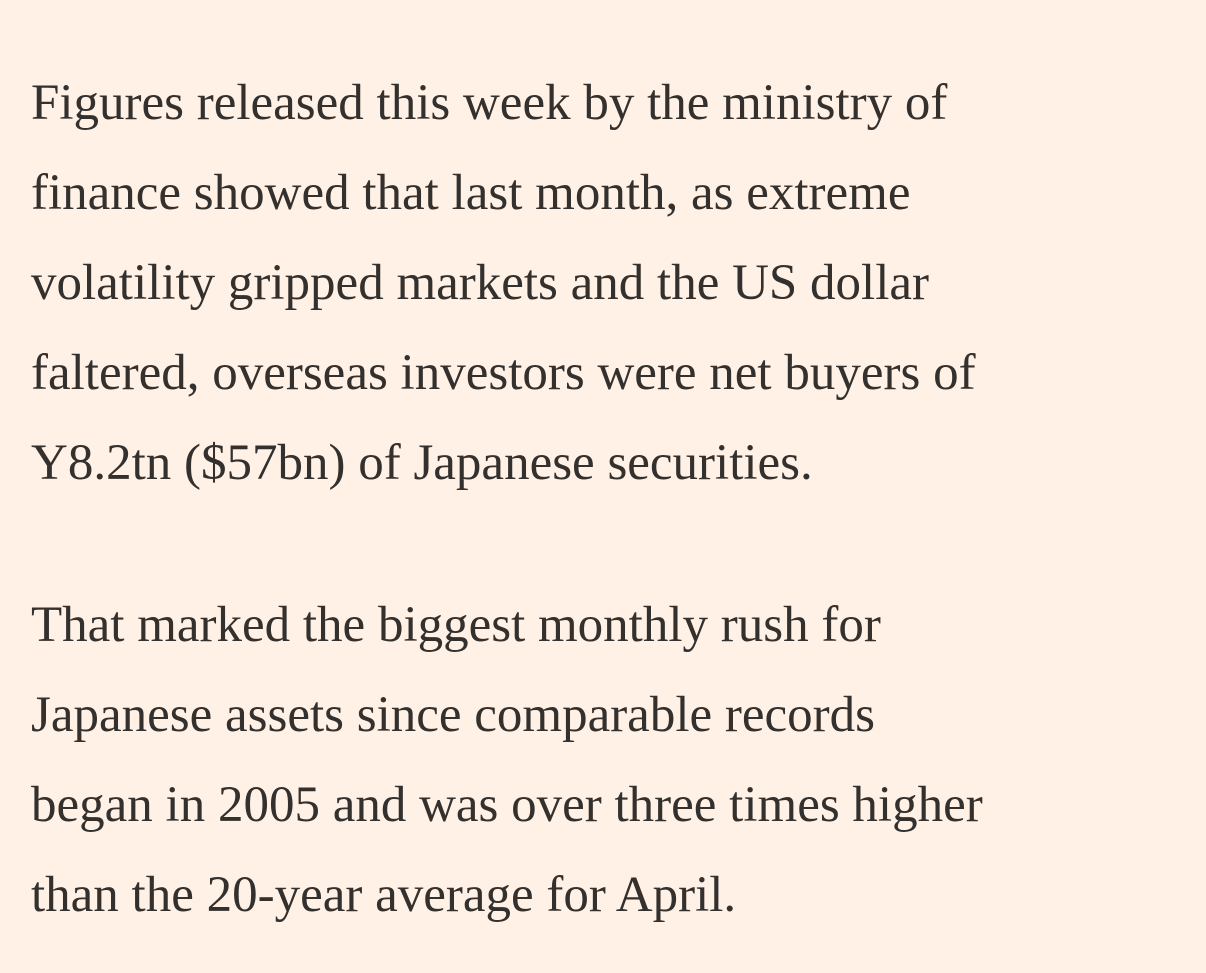 The width and height of the screenshot is (1206, 973). Describe the element at coordinates (384, 895) in the screenshot. I see `paragraph-line: than the 20-year average for April.` at that location.